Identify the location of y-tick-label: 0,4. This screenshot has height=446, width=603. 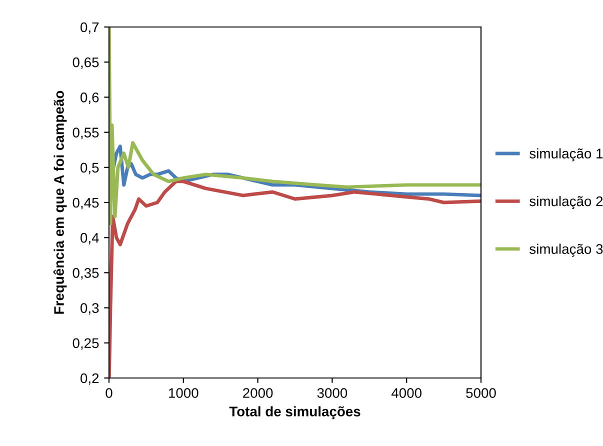
(89, 238).